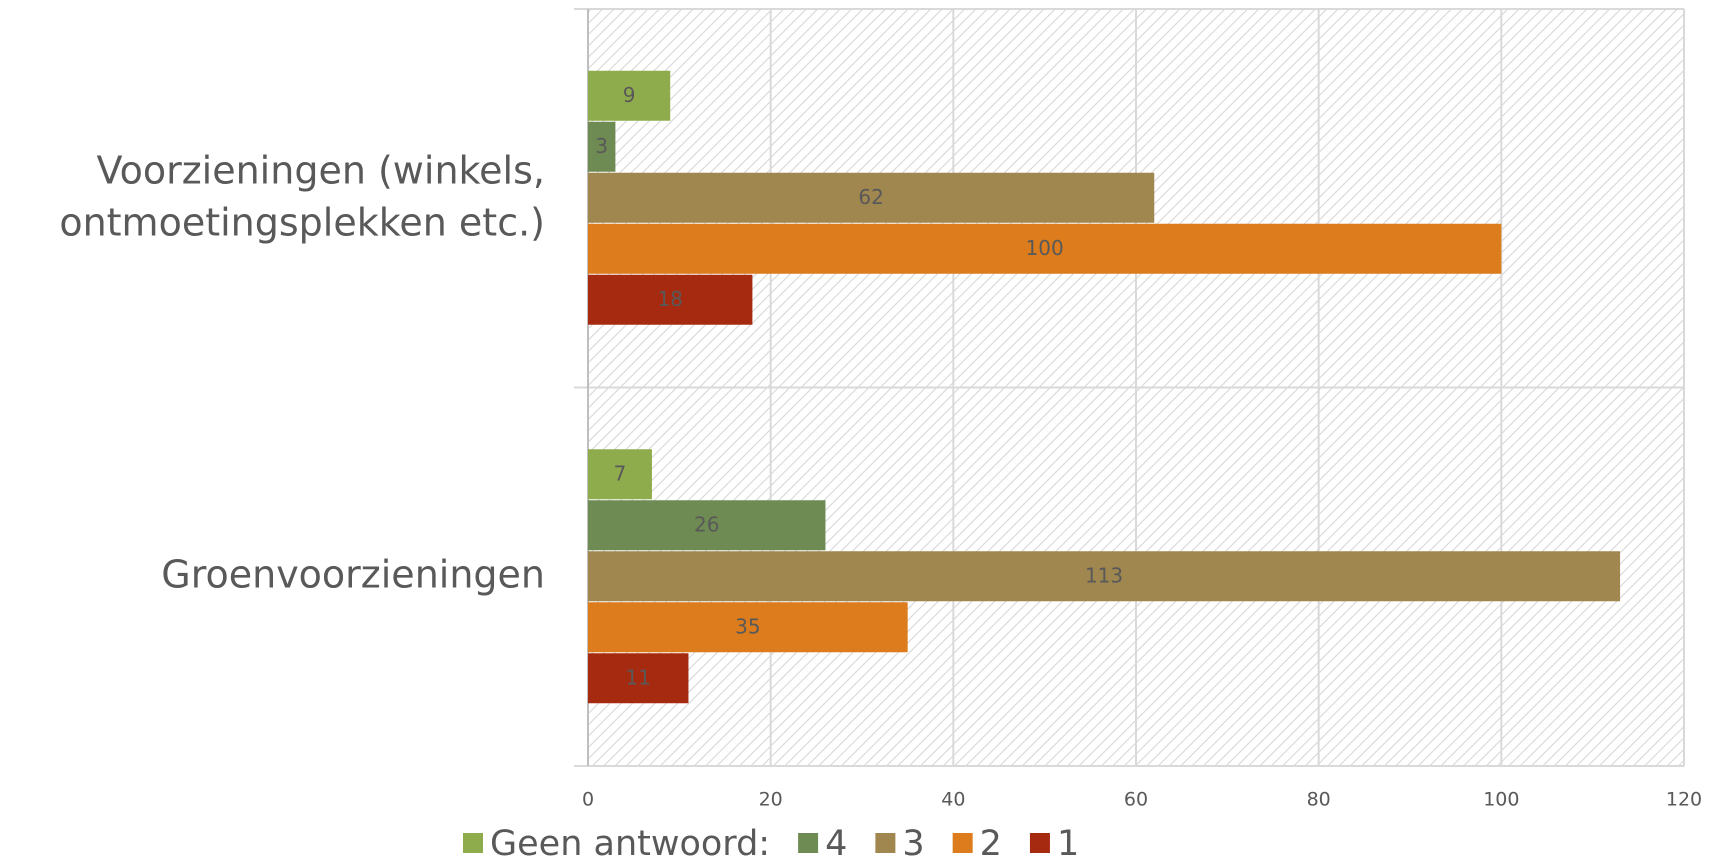 The width and height of the screenshot is (1711, 861). Describe the element at coordinates (991, 842) in the screenshot. I see `legend-label: 2` at that location.